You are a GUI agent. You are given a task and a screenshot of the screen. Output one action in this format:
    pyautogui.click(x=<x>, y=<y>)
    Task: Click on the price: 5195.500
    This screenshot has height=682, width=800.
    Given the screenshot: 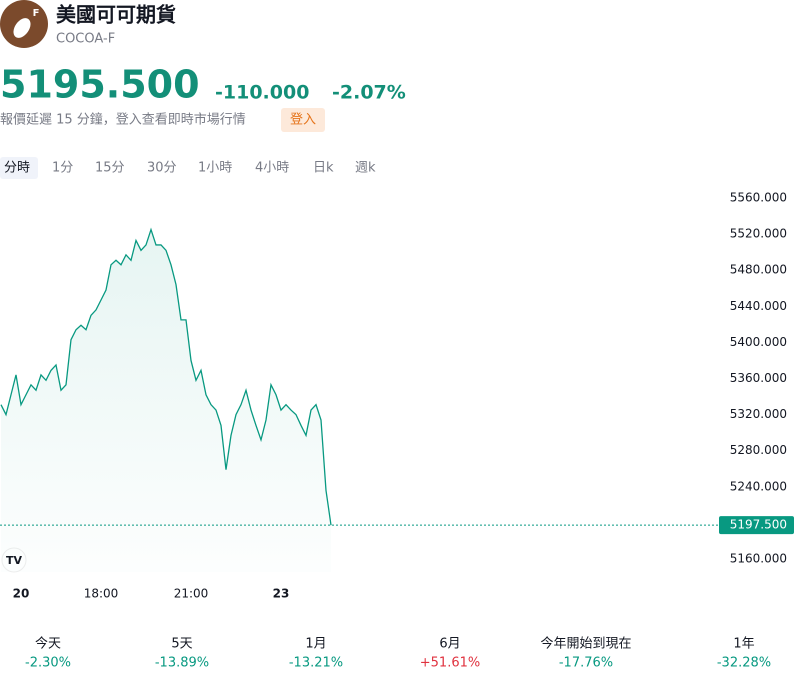 What is the action you would take?
    pyautogui.click(x=100, y=85)
    